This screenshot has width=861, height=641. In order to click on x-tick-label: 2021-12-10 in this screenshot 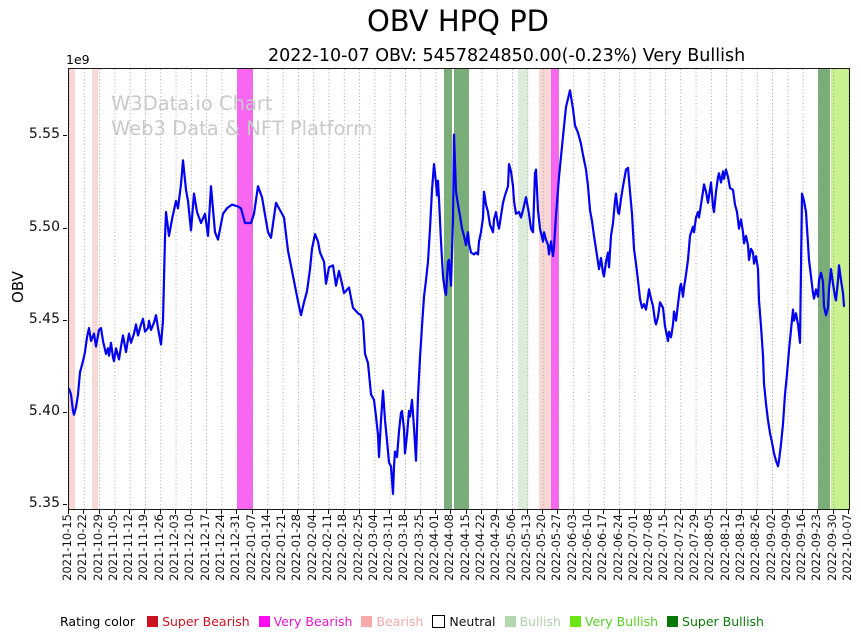, I will do `click(189, 547)`.